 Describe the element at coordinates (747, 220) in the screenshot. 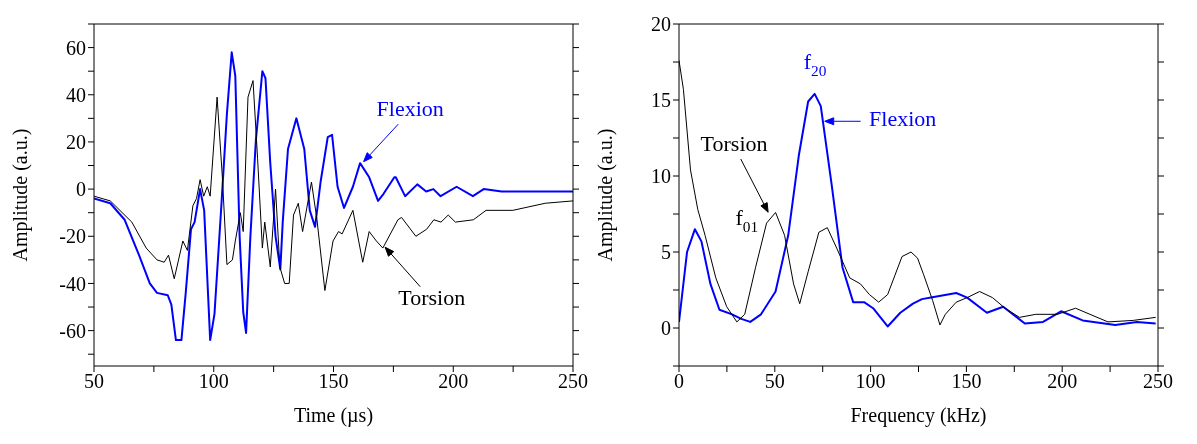

I see `annotation: f$_{01}$` at that location.